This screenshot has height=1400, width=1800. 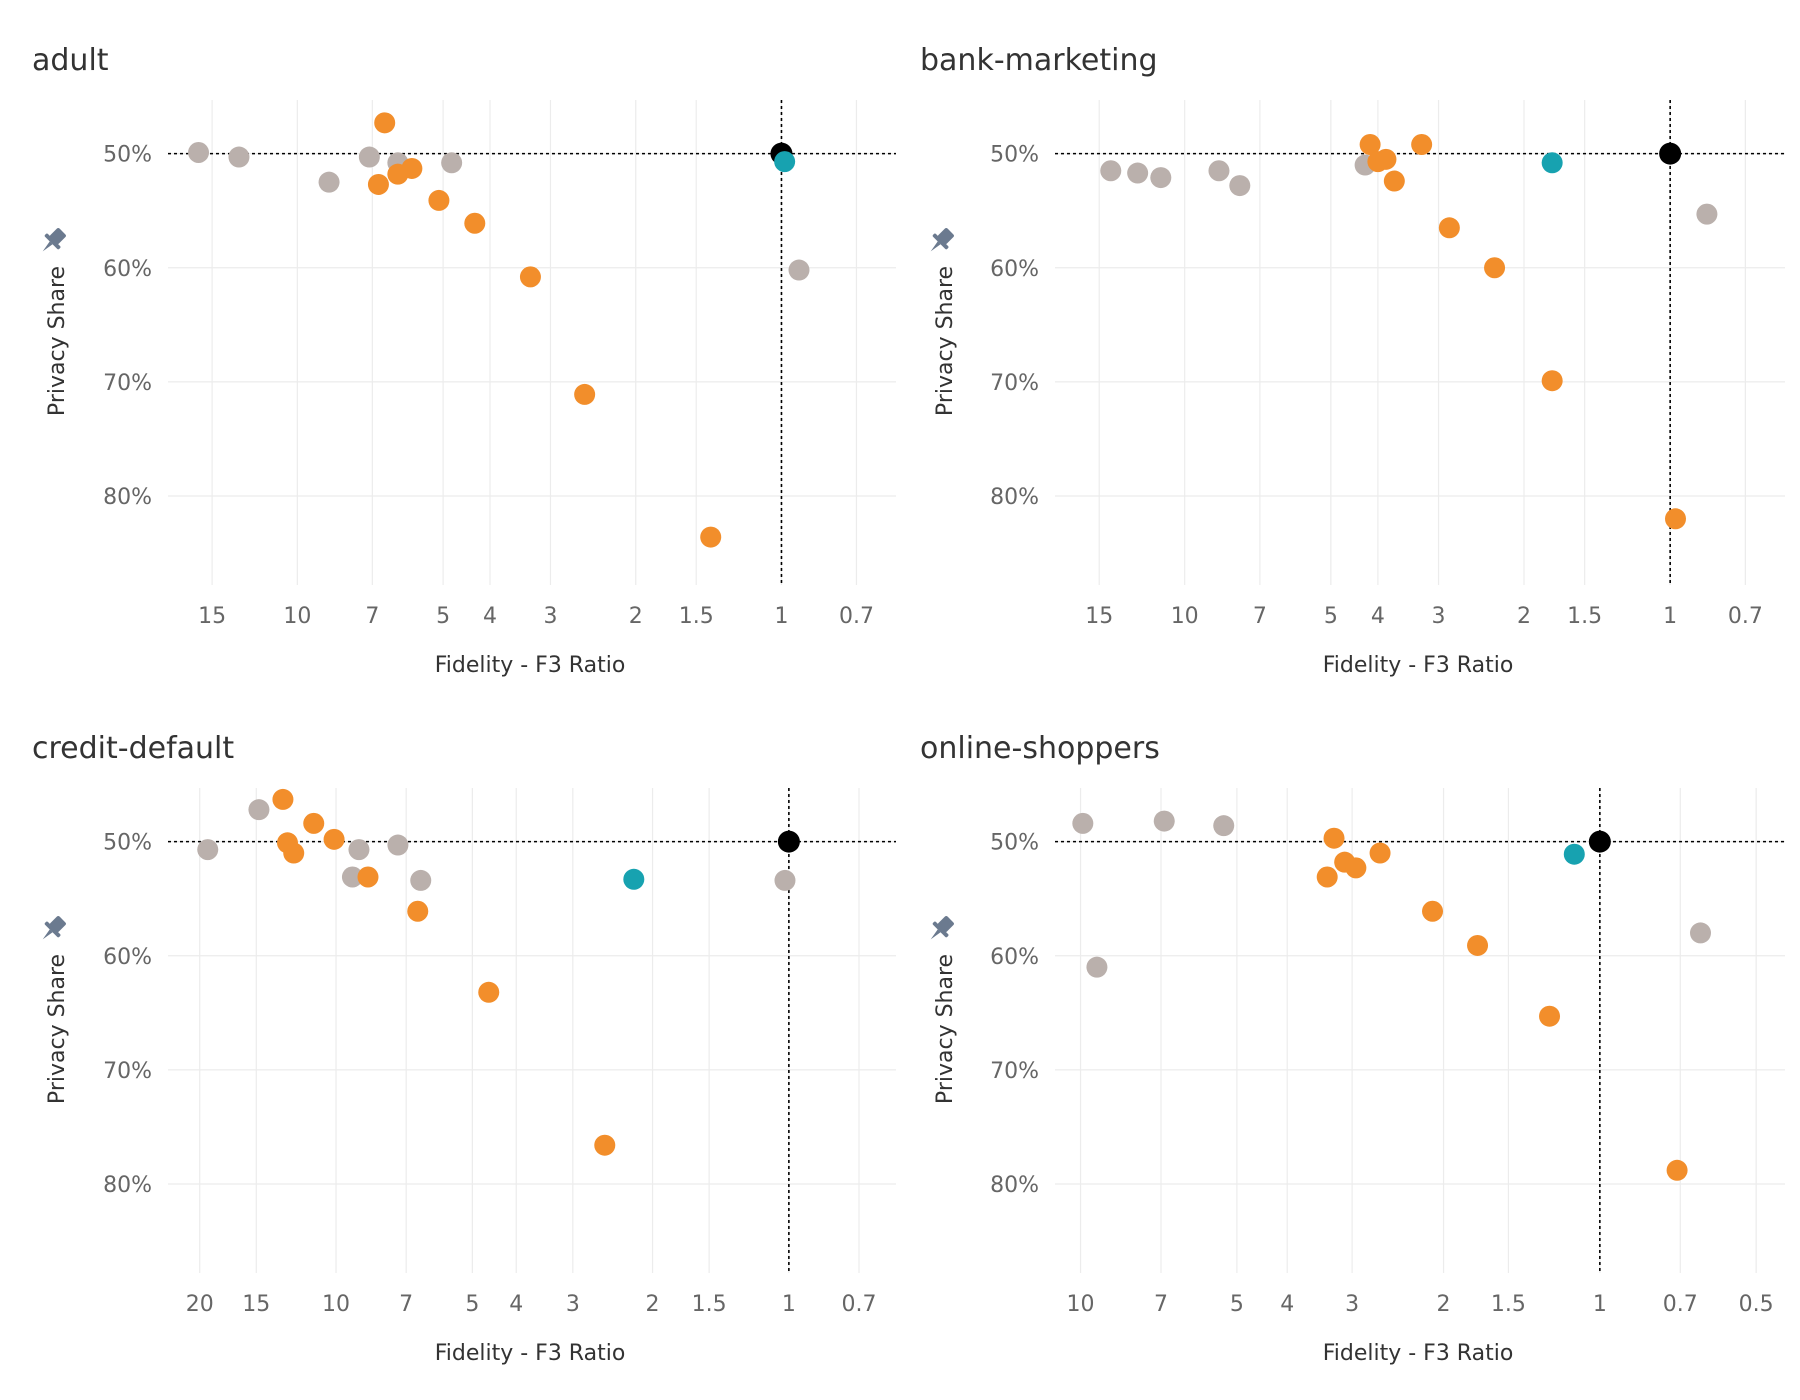 I want to click on y-tick-label: 60%, so click(x=1014, y=957).